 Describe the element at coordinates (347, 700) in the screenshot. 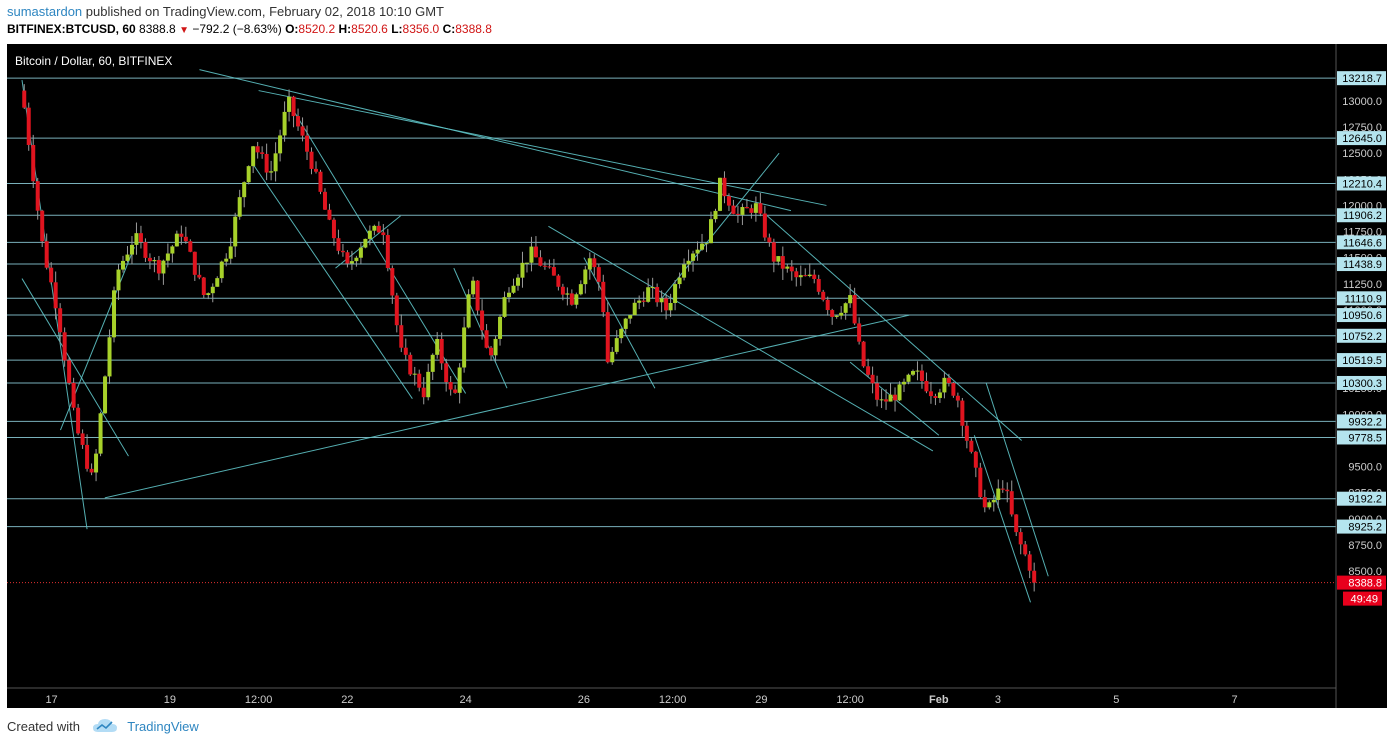

I see `x-tick-label: 22` at that location.